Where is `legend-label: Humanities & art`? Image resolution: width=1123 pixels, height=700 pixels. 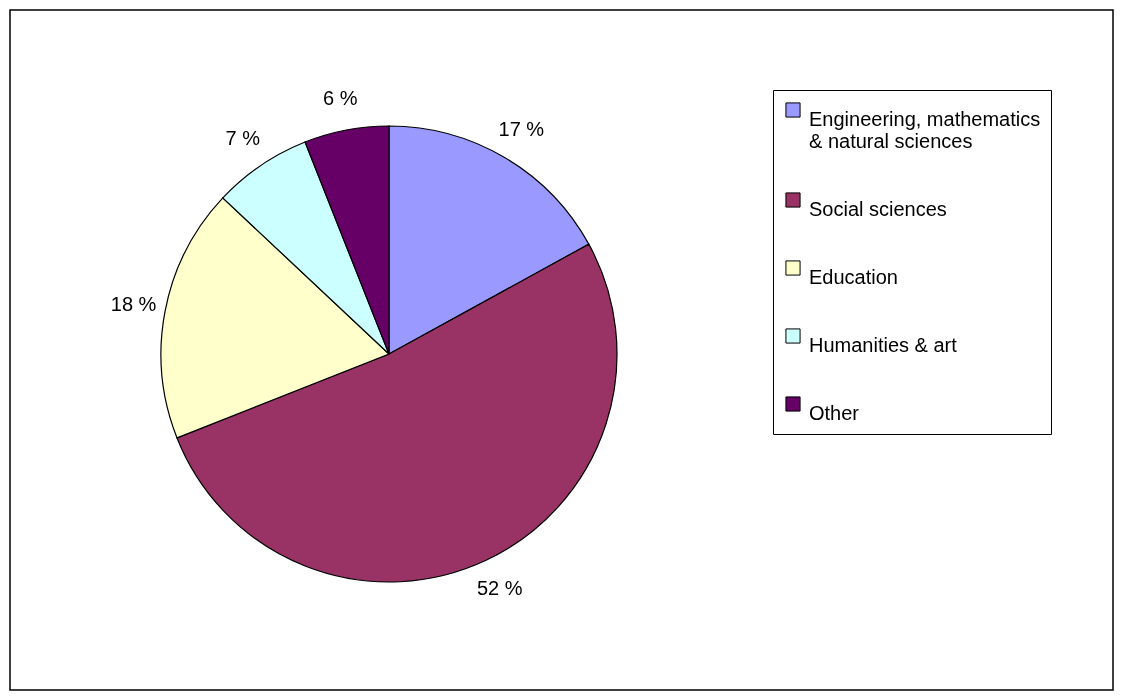
legend-label: Humanities & art is located at coordinates (883, 345).